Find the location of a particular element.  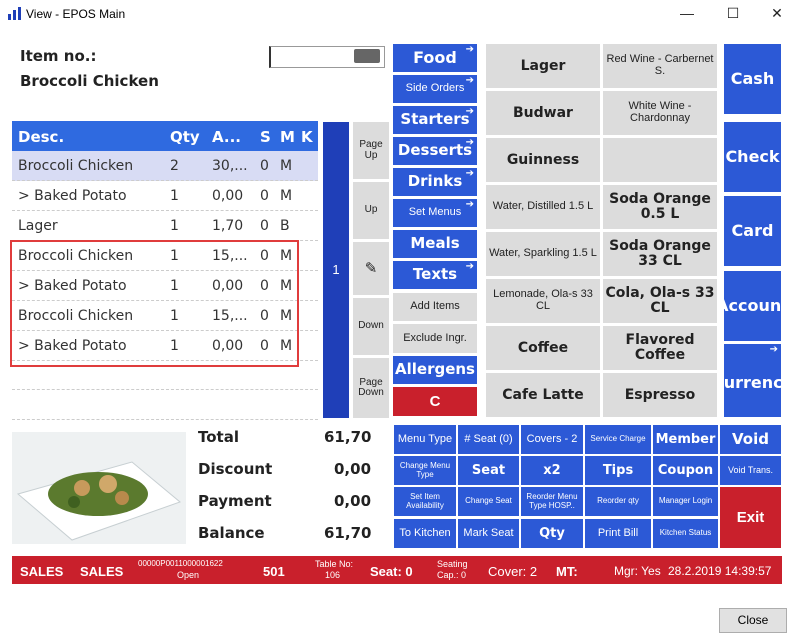

function-void-trans: Void Trans. is located at coordinates (750, 470).